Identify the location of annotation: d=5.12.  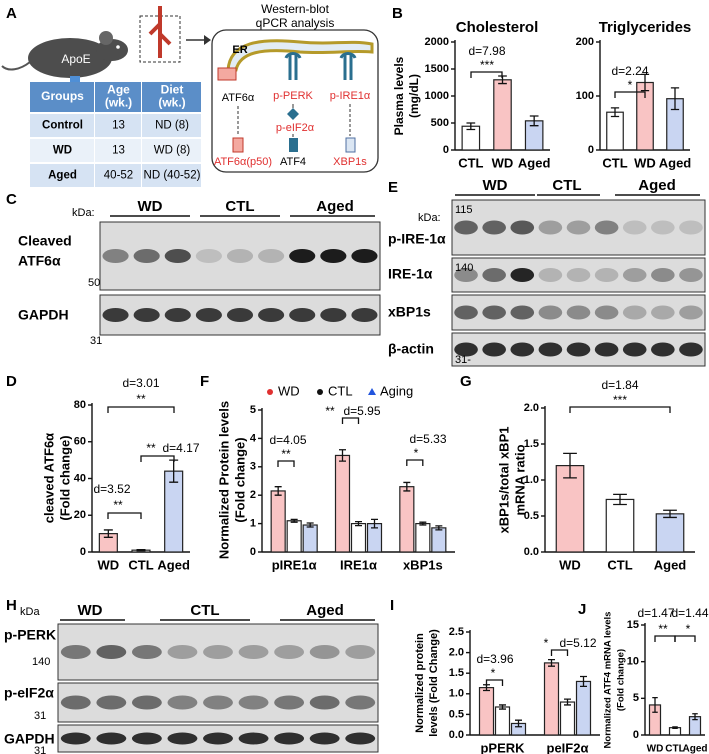
(577, 643).